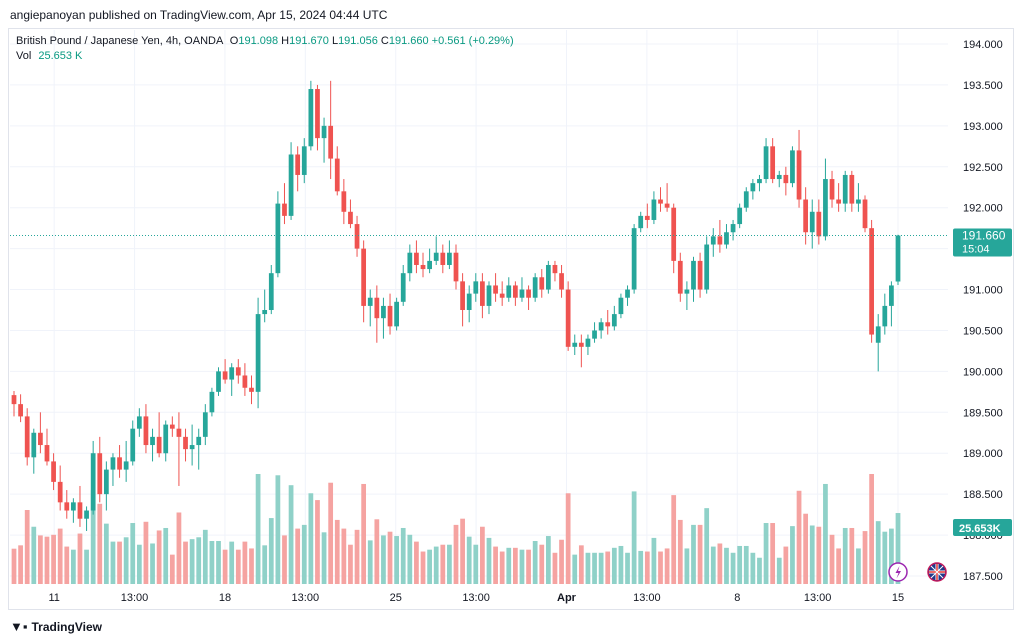 The image size is (1024, 643). I want to click on symbol-title: British Pound / Japanese Yen, 4h, OANDA, so click(119, 41).